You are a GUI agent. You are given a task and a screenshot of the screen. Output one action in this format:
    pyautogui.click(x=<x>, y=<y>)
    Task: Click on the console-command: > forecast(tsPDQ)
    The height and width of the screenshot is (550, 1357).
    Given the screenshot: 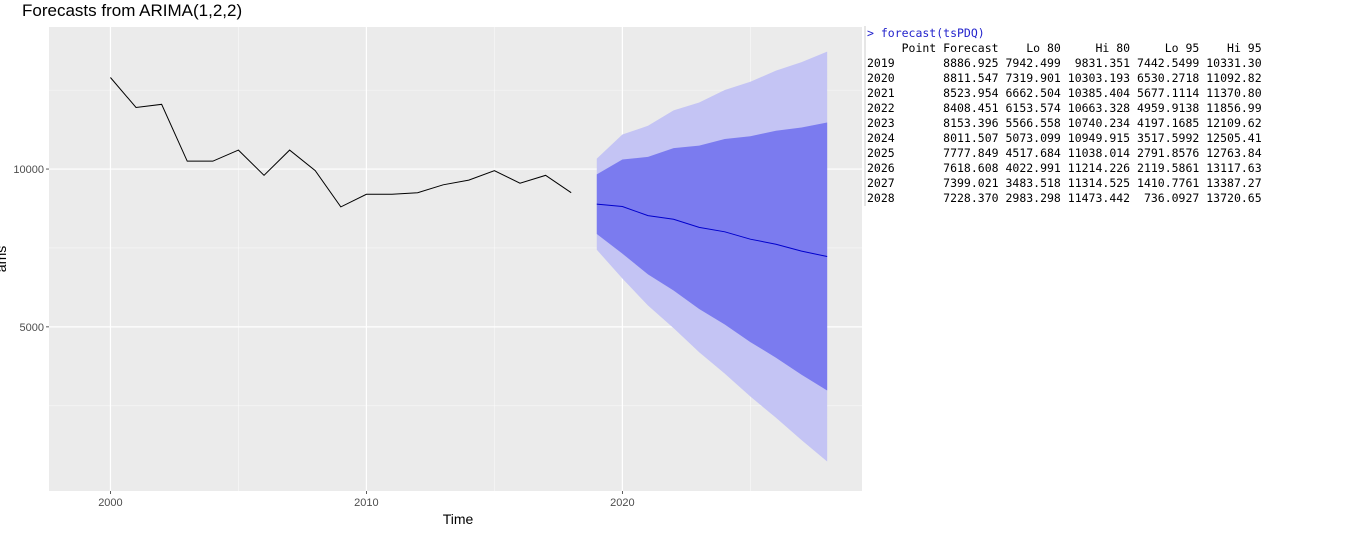 What is the action you would take?
    pyautogui.click(x=926, y=33)
    